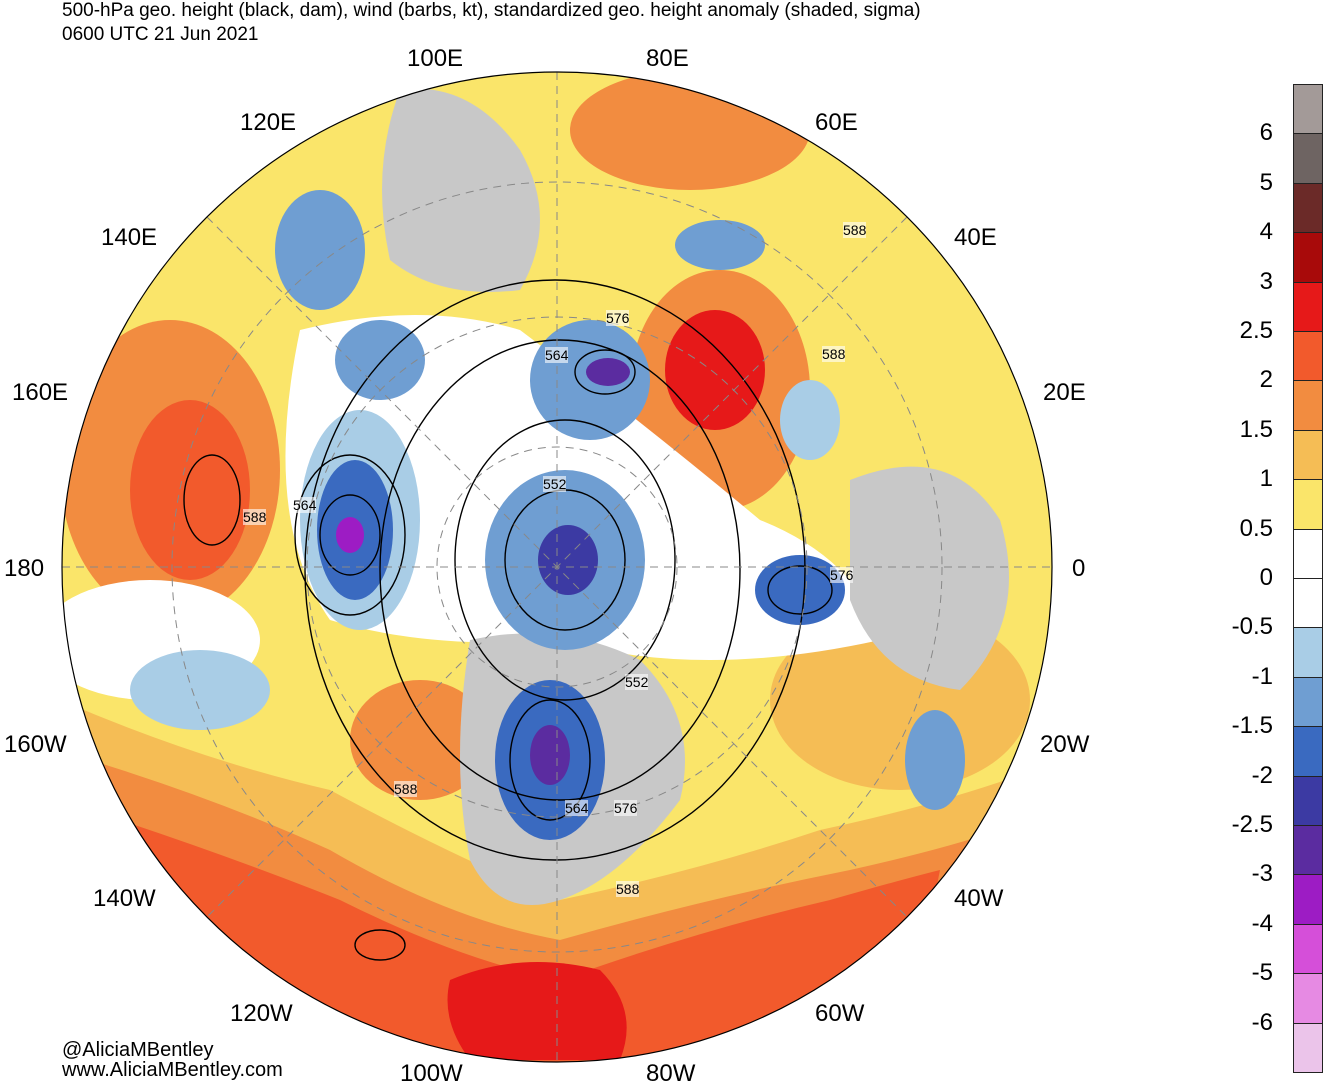 Image resolution: width=1323 pixels, height=1087 pixels. Describe the element at coordinates (461, 190) in the screenshot. I see `land-siberia` at that location.